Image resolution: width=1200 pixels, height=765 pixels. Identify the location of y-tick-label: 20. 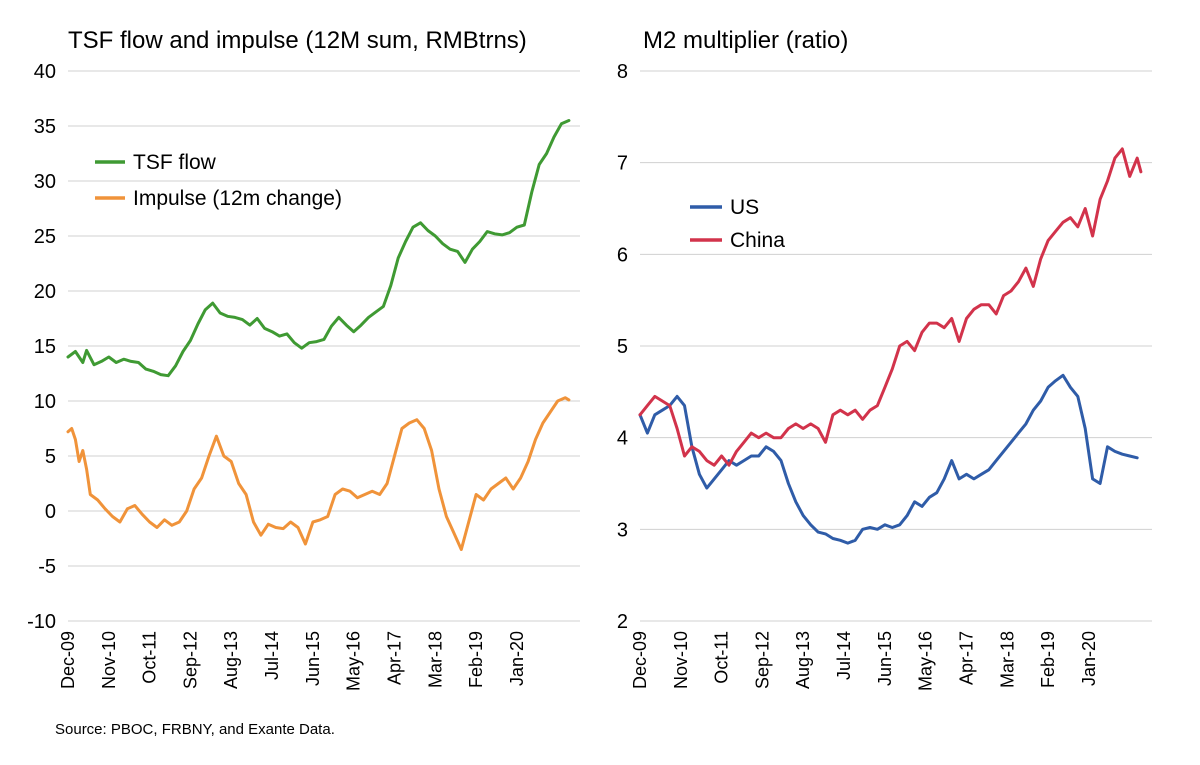
(45, 292).